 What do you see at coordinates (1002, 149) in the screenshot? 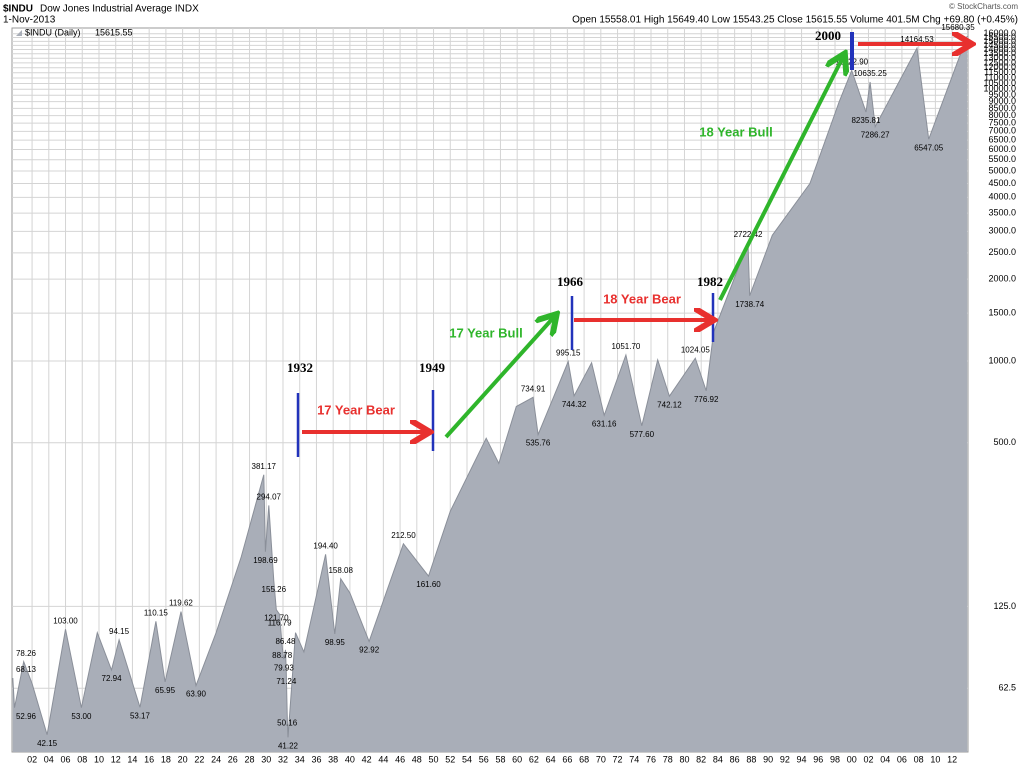
I see `y-tick-label: 6000.0` at bounding box center [1002, 149].